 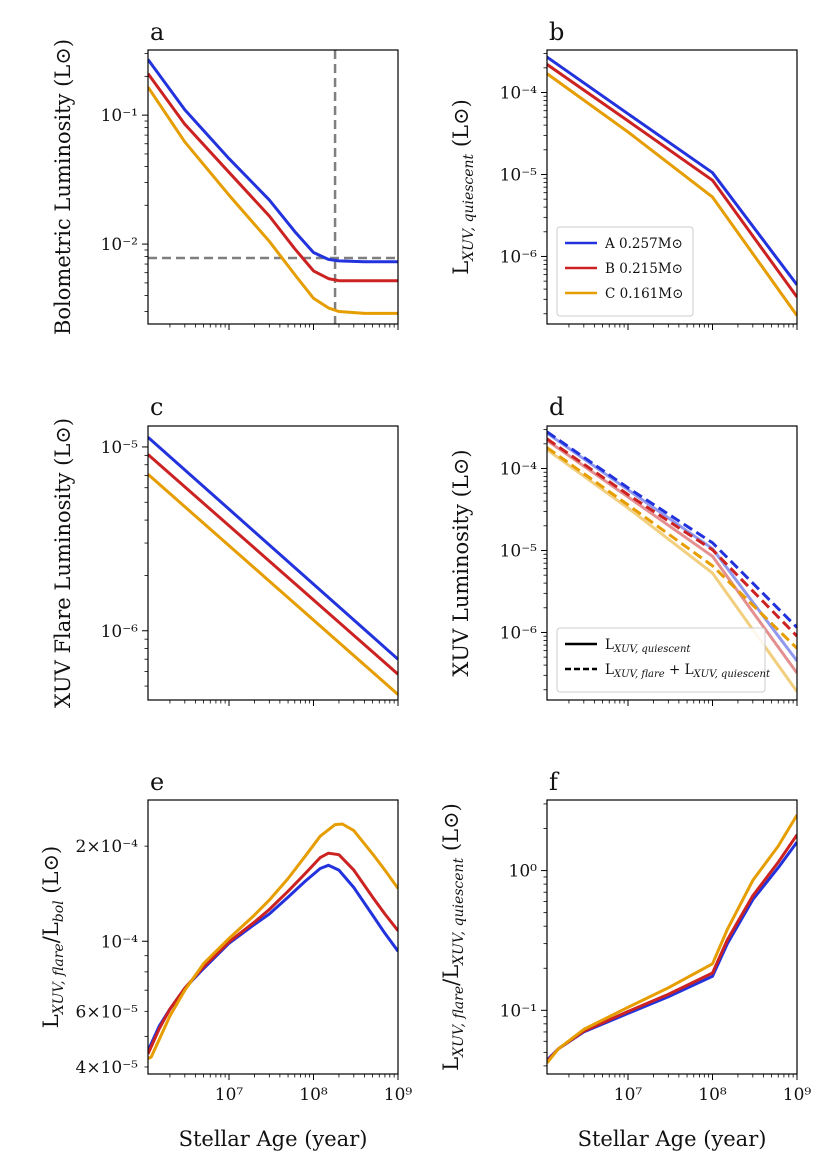 What do you see at coordinates (672, 529) in the screenshot?
I see `series-line-A-dashed` at bounding box center [672, 529].